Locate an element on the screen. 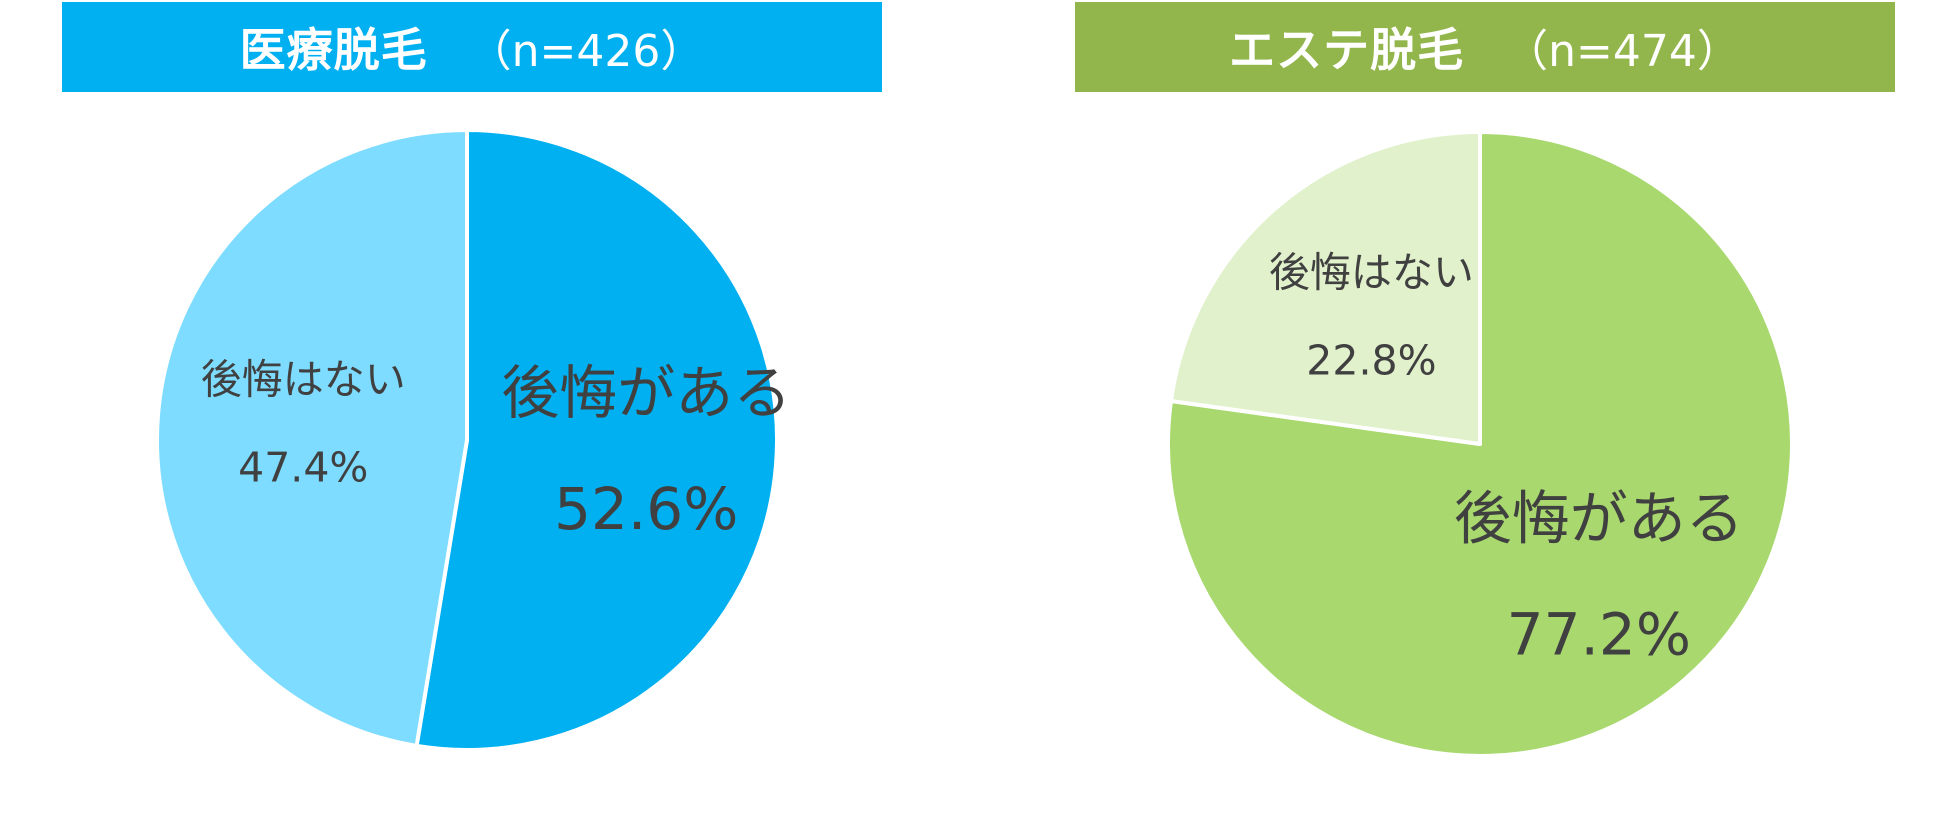  sample-size-label: （n=426） is located at coordinates (586, 51).